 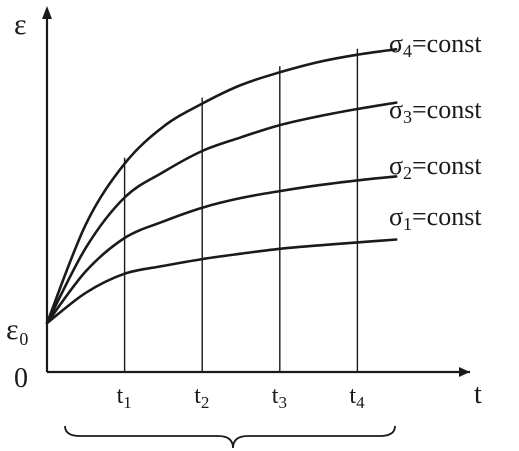 What do you see at coordinates (201, 397) in the screenshot?
I see `tick-label-t2: t2` at bounding box center [201, 397].